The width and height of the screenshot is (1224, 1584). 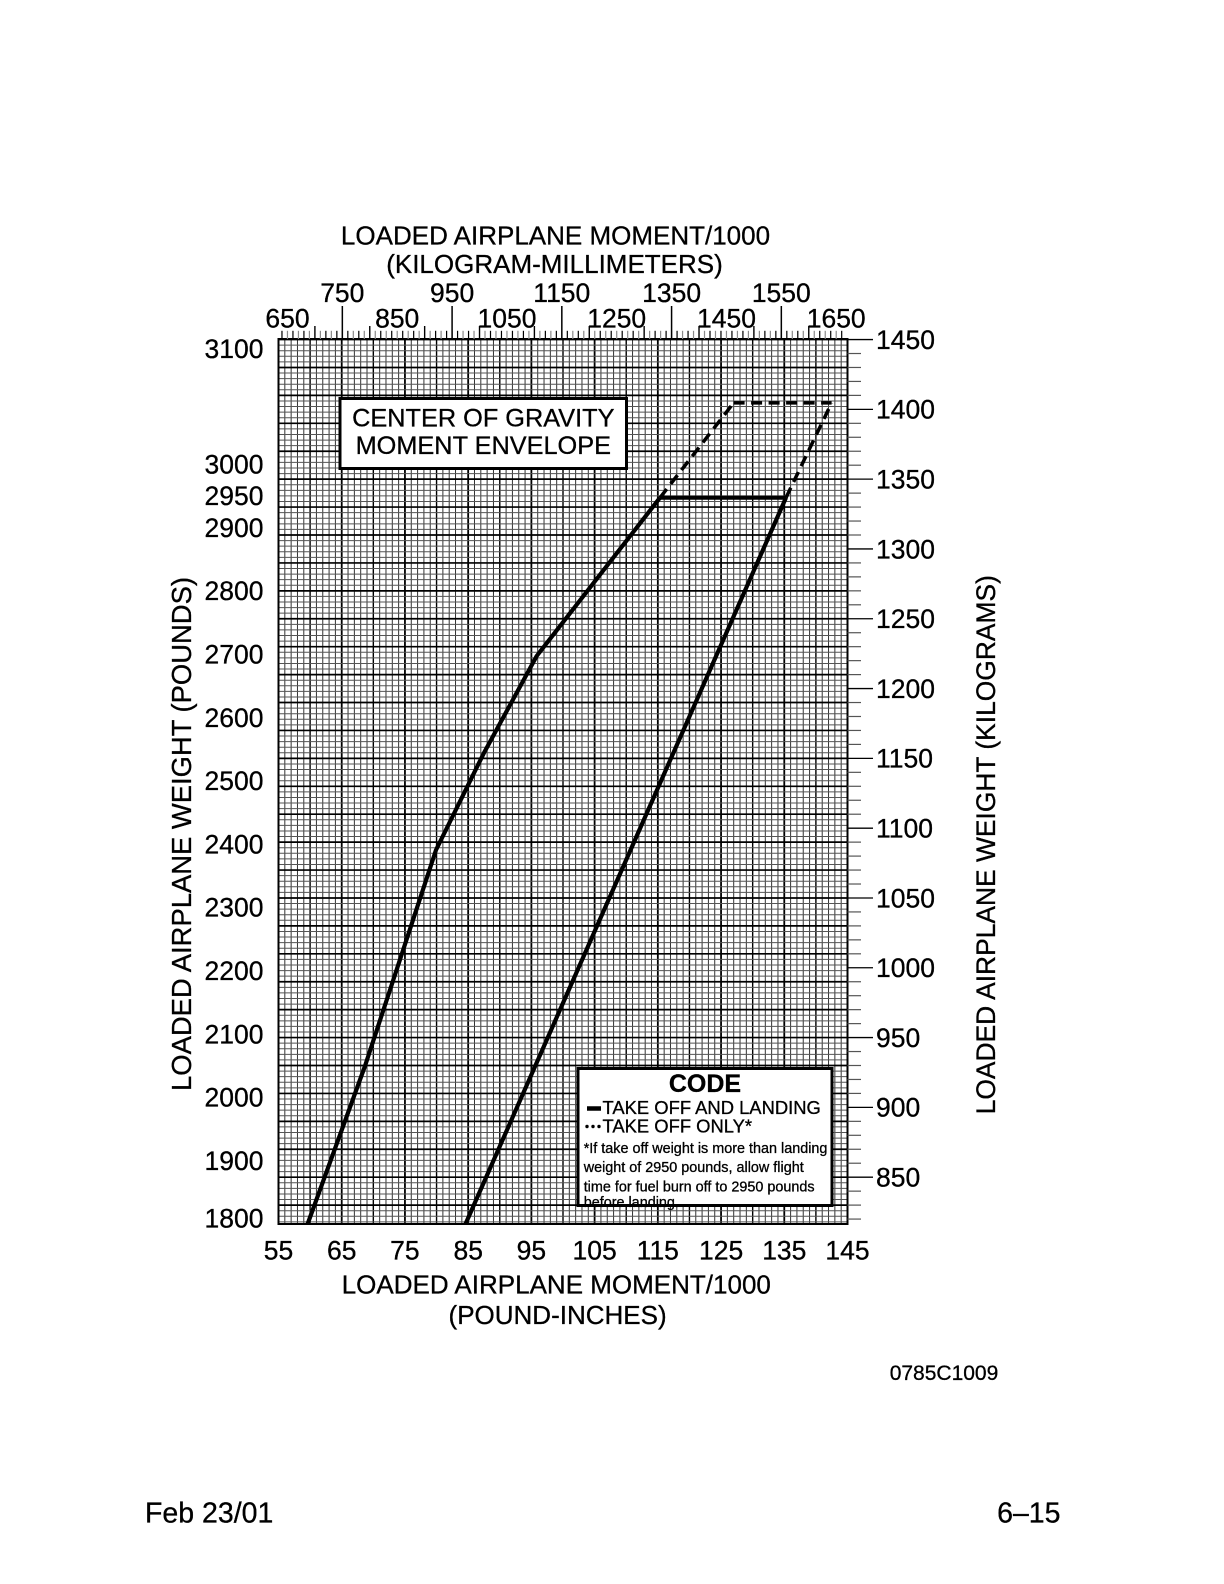 What do you see at coordinates (781, 293) in the screenshot?
I see `svg-text: 1550` at bounding box center [781, 293].